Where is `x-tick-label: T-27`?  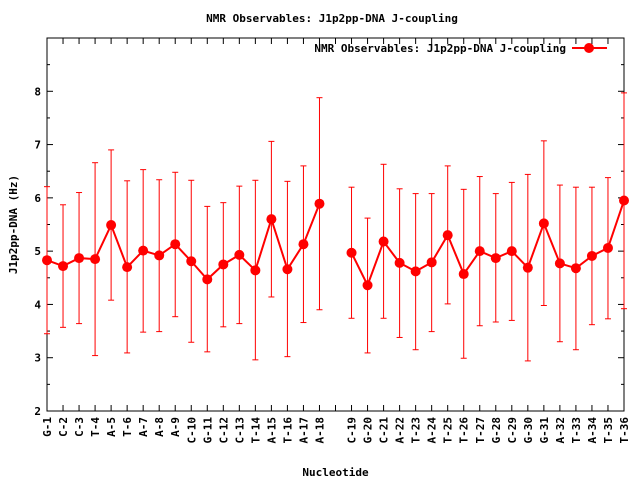 x-tick-label: T-27 is located at coordinates (480, 430).